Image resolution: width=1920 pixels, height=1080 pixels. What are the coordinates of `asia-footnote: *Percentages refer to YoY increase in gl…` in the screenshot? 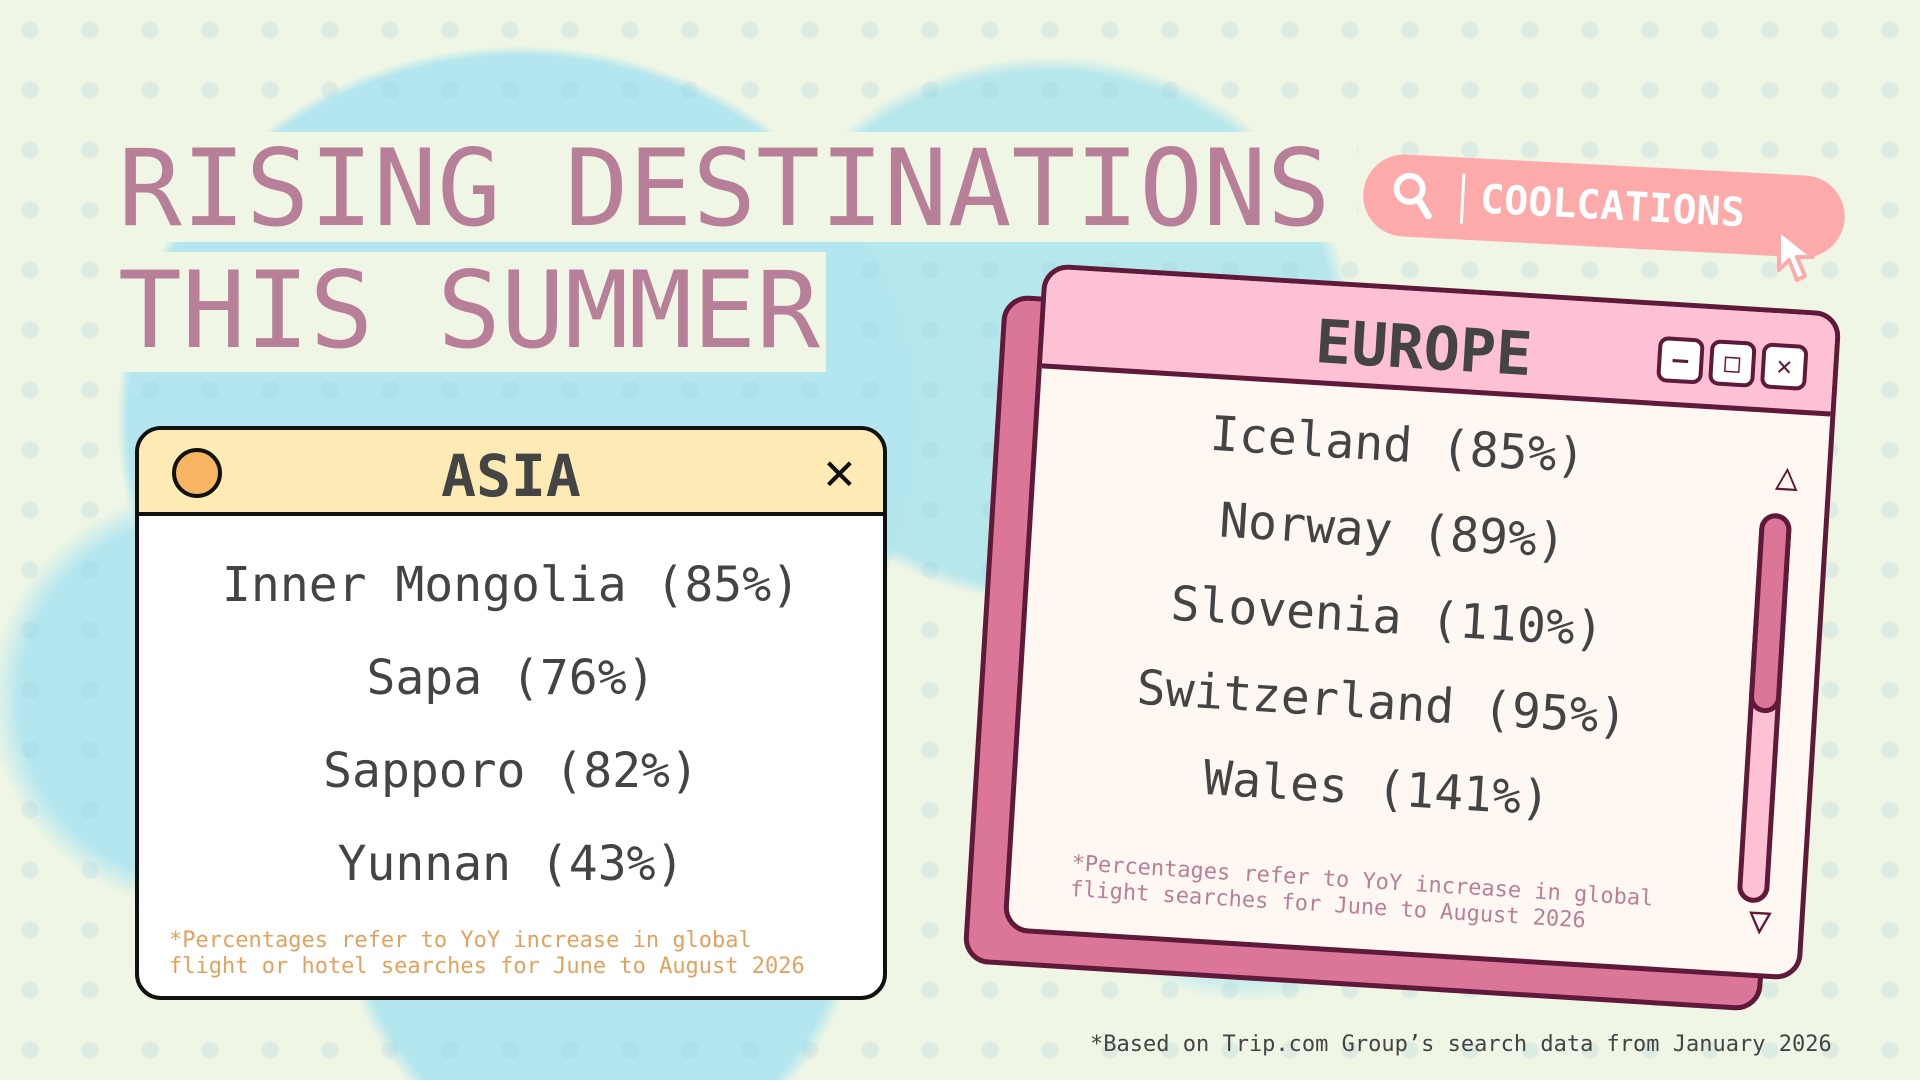 It's located at (487, 954).